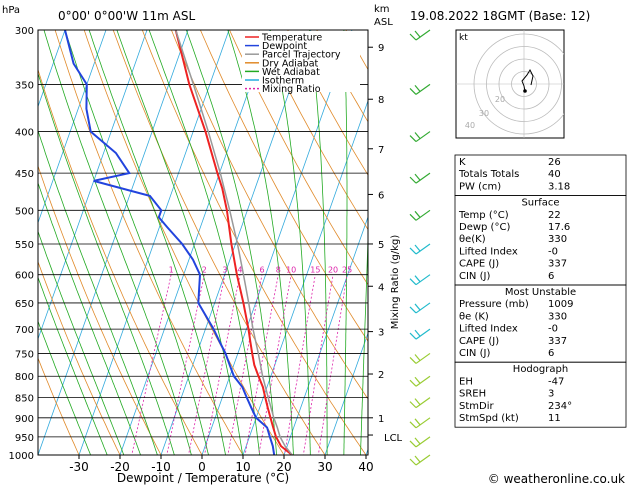 This screenshot has width=629, height=486. What do you see at coordinates (24, 174) in the screenshot?
I see `pressure-tick-label: 450` at bounding box center [24, 174].